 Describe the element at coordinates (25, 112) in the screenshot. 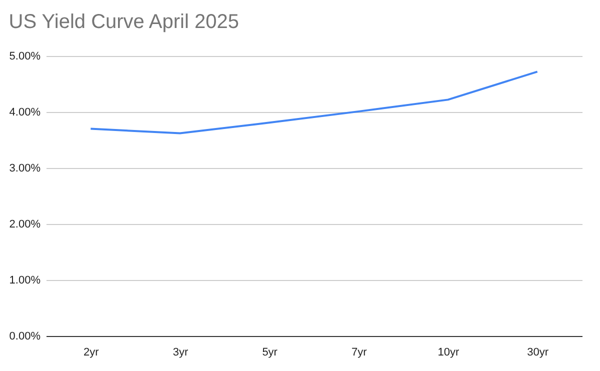

I see `y-tick-label: 4.00%` at that location.